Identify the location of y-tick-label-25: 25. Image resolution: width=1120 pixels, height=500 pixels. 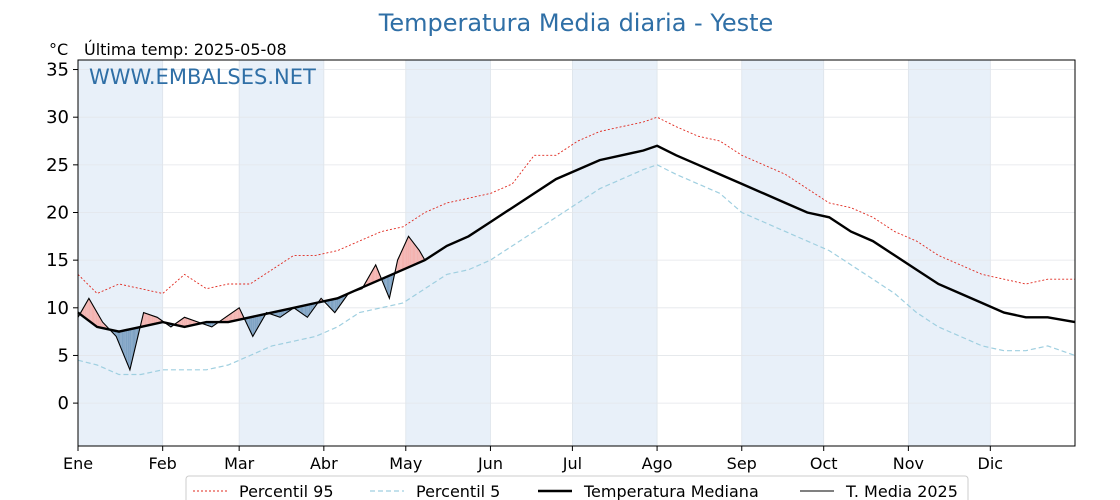
(57, 165).